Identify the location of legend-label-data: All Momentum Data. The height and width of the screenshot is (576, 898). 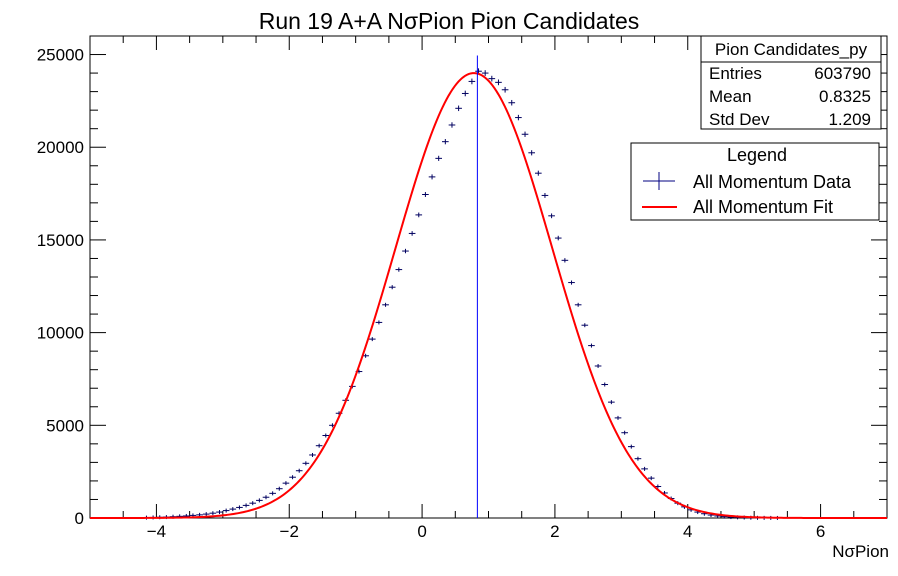
(772, 182).